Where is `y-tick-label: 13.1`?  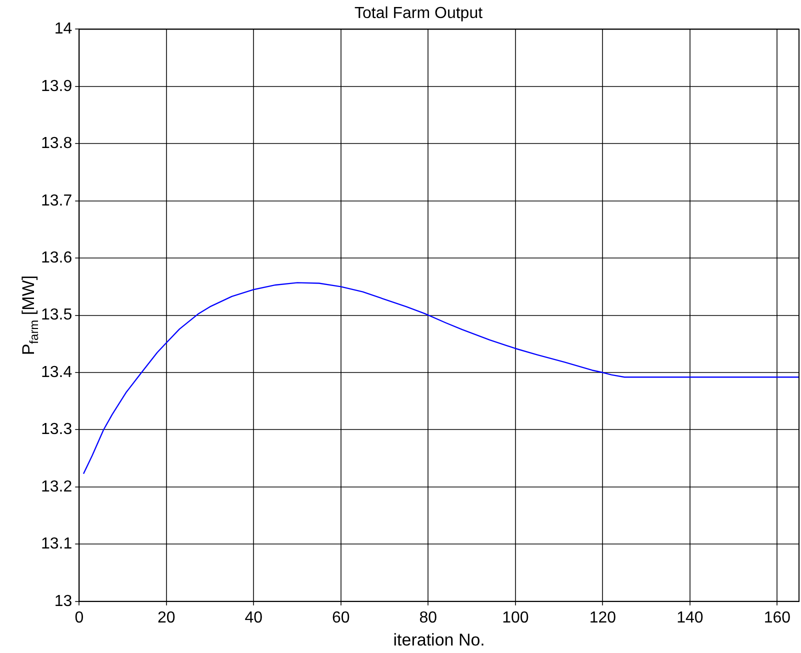 y-tick-label: 13.1 is located at coordinates (56, 544).